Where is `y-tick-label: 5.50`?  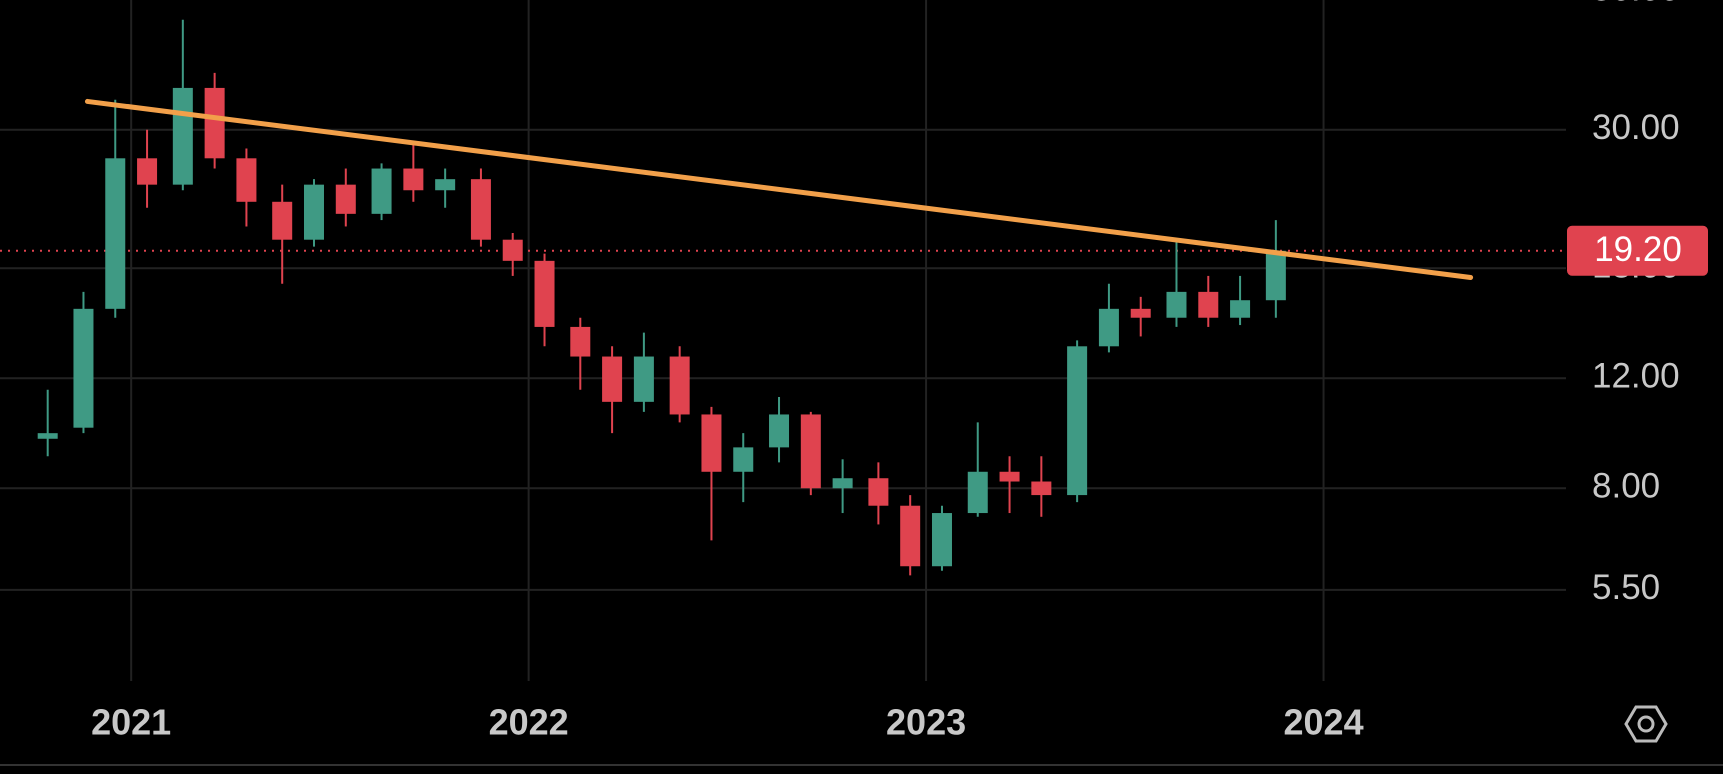 y-tick-label: 5.50 is located at coordinates (1626, 587).